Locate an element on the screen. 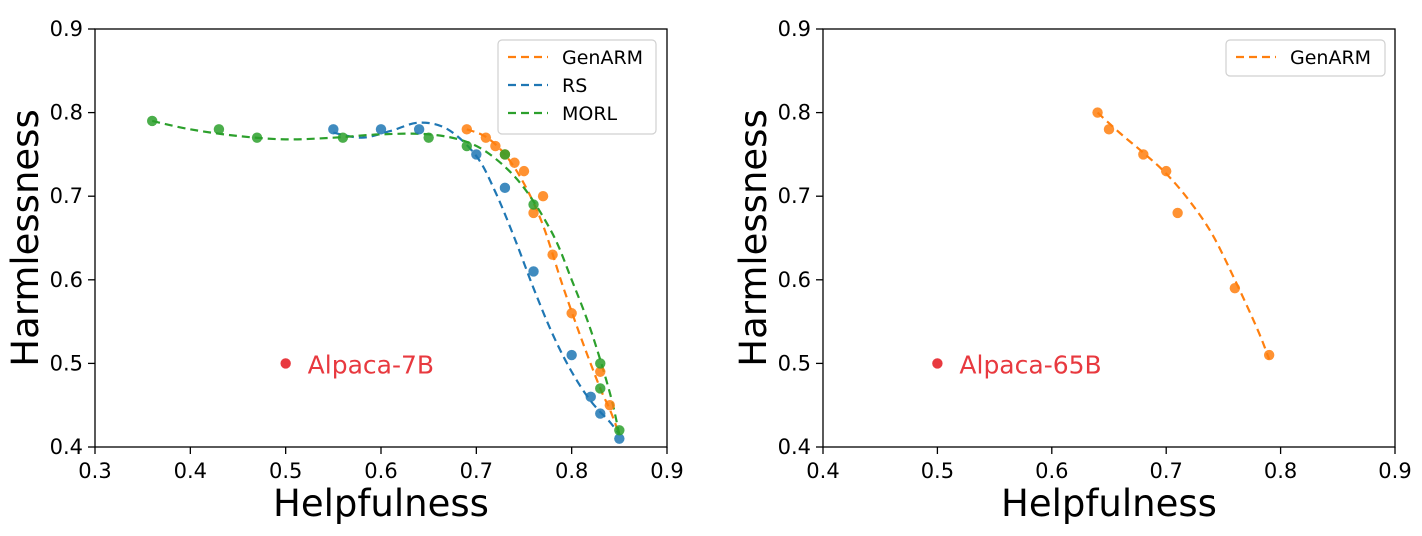  x-tick-label: 0.3 is located at coordinates (94, 471).